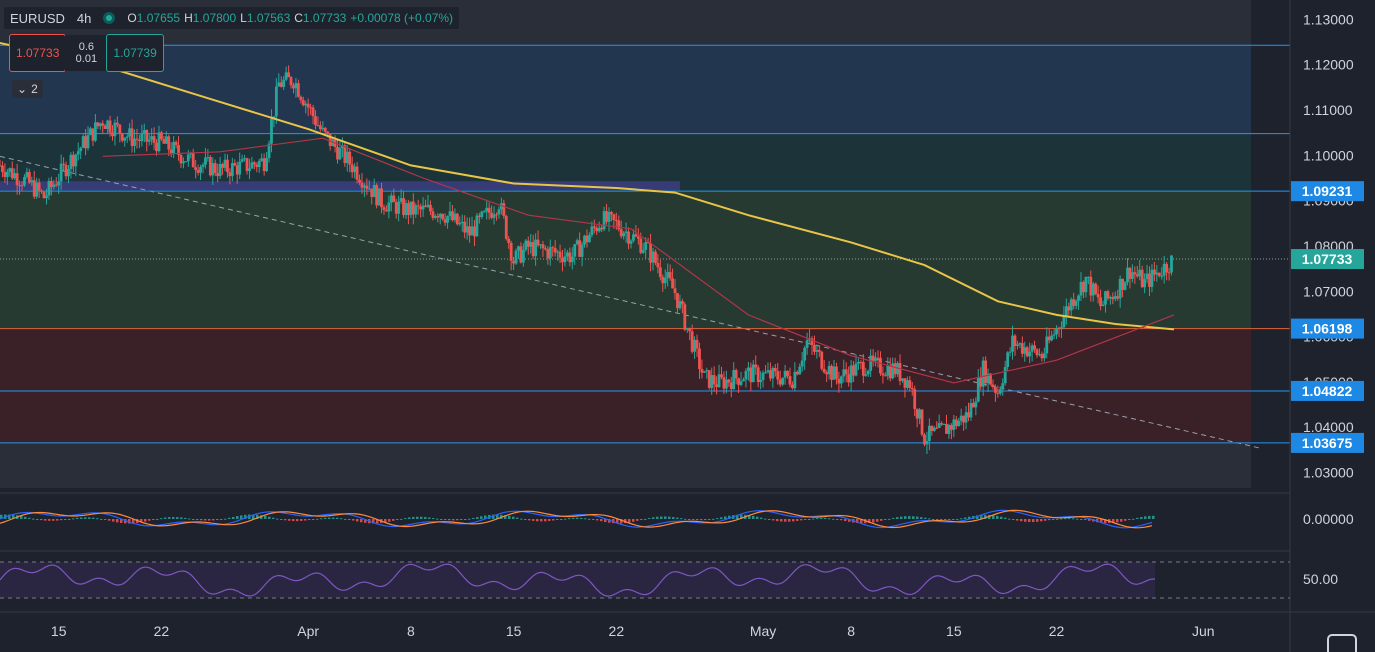 The width and height of the screenshot is (1375, 652). I want to click on low-value: 1.07563, so click(268, 18).